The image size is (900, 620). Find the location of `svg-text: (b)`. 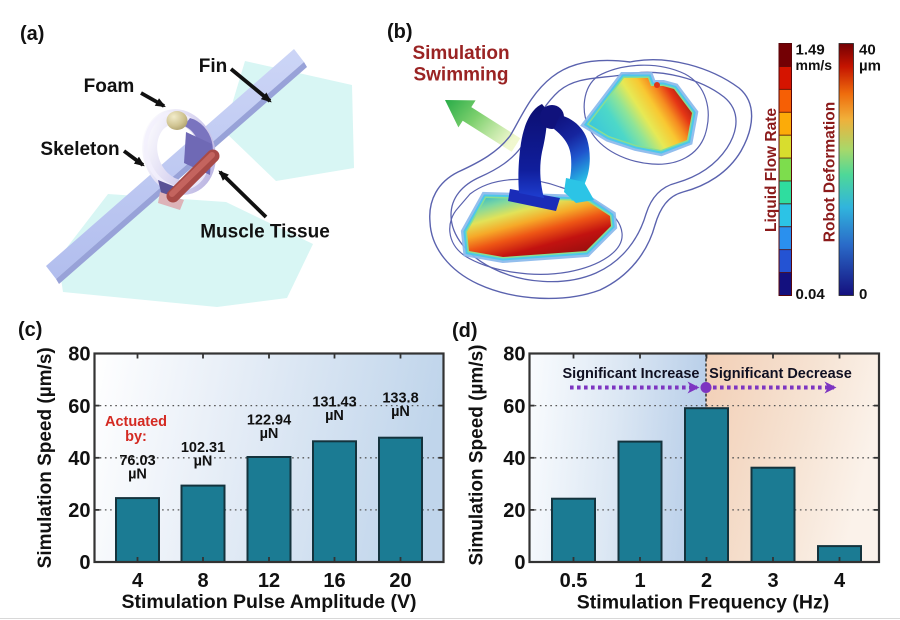

svg-text: (b) is located at coordinates (400, 32).